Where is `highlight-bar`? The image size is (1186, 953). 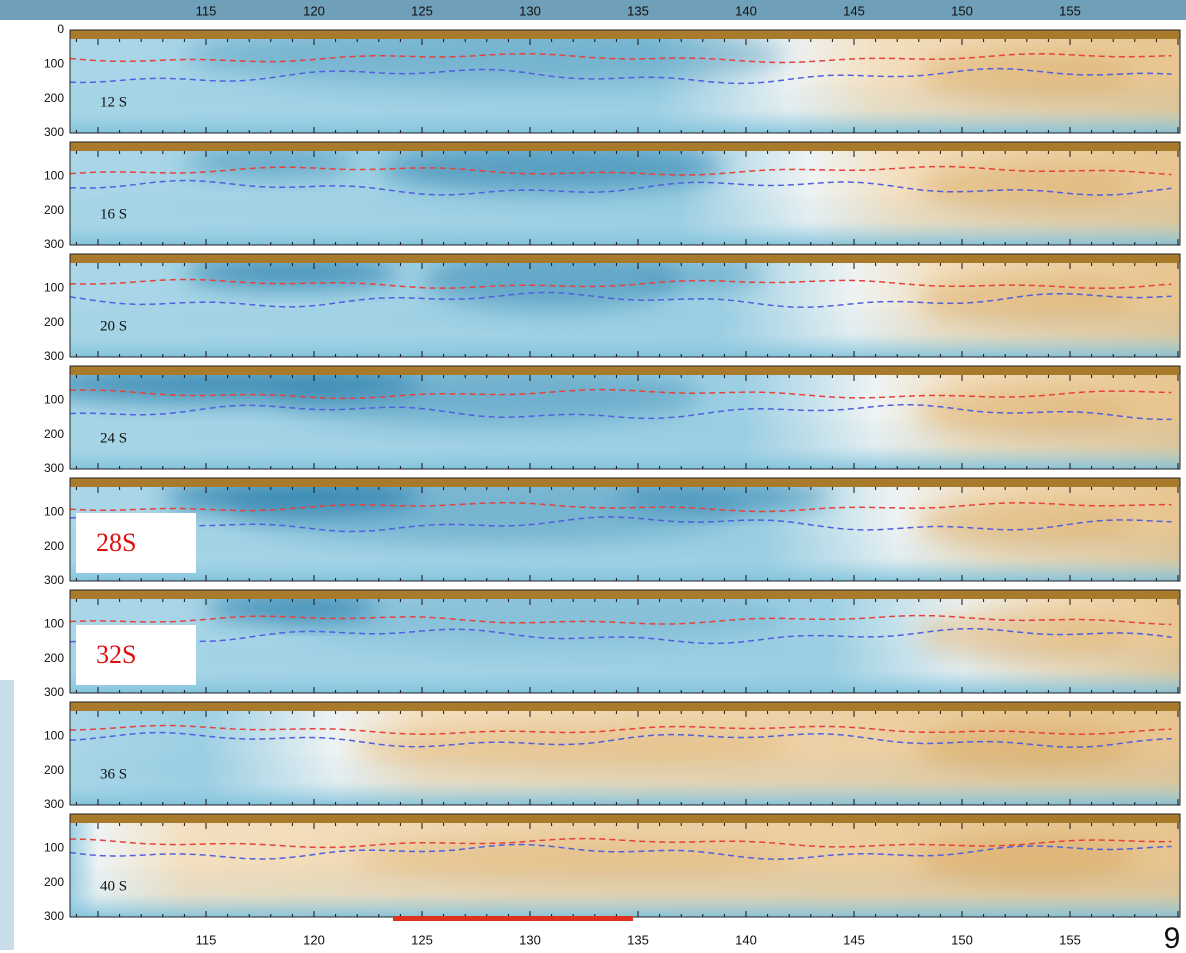 highlight-bar is located at coordinates (513, 918).